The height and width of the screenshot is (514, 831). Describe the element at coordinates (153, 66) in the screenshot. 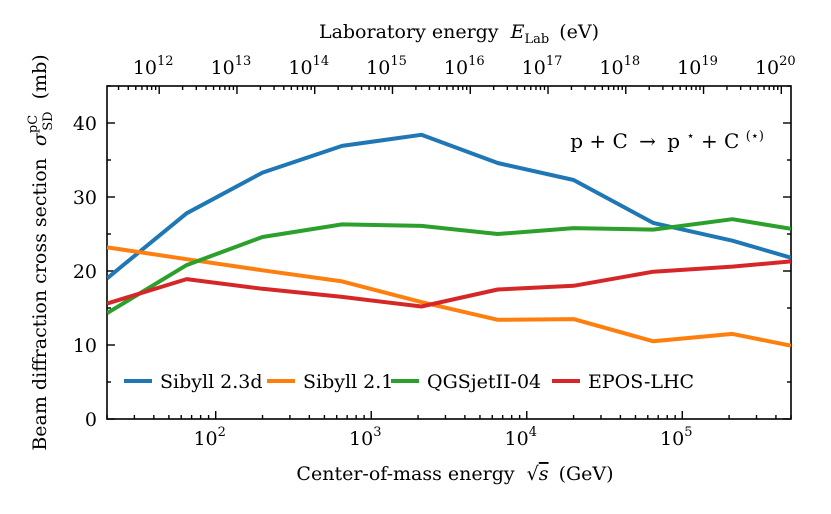

I see `top-x-tick-label: 1012` at that location.